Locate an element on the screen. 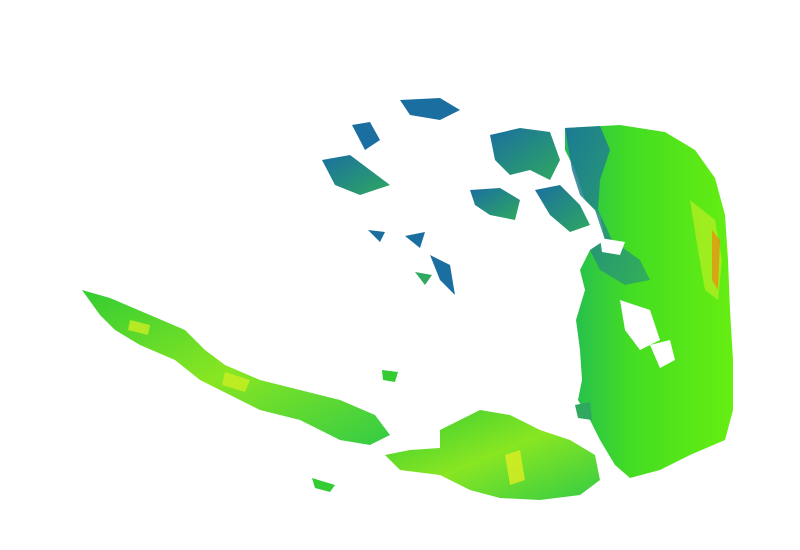  south-heavy-cell is located at coordinates (515, 467).